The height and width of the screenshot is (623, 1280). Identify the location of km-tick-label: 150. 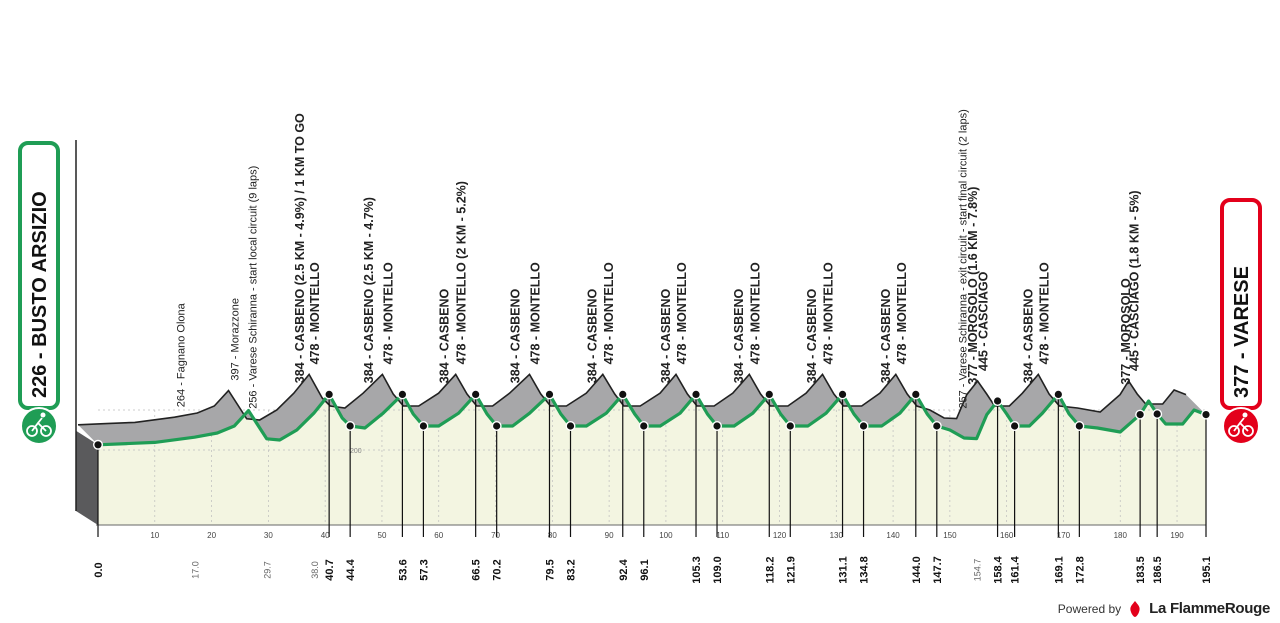
(950, 535).